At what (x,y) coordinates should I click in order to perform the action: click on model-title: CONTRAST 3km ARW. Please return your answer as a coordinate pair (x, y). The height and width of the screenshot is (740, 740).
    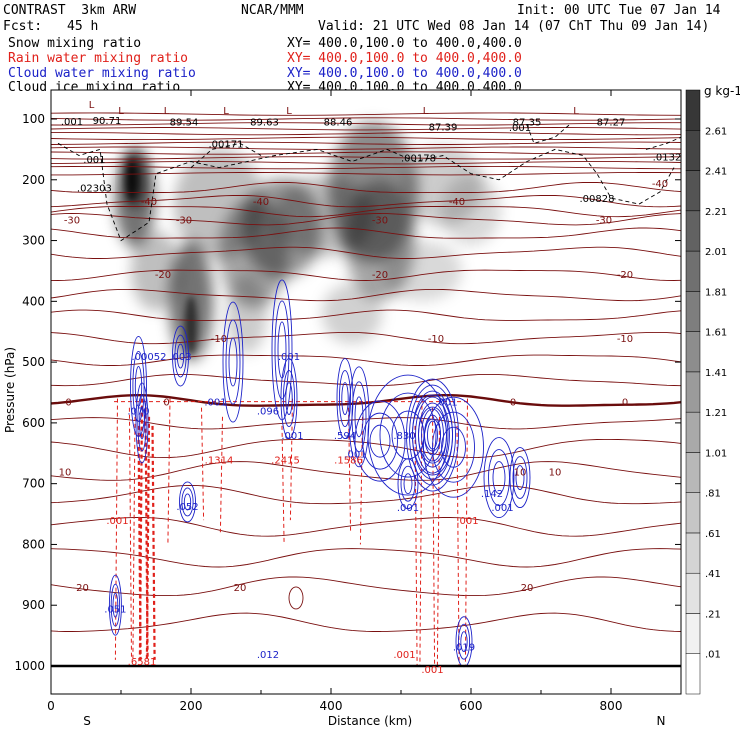
    Looking at the image, I should click on (70, 10).